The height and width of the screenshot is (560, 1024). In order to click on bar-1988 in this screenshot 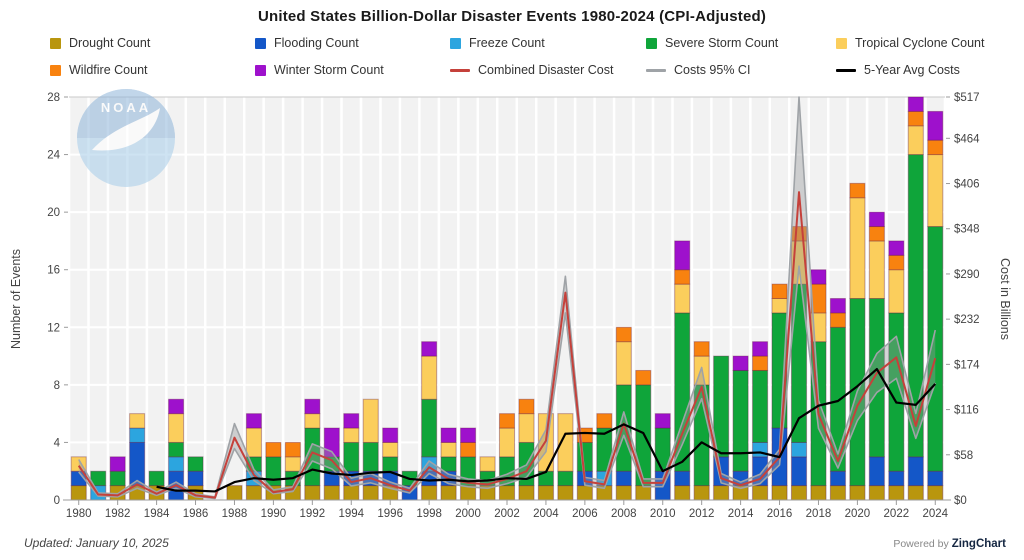, I will do `click(234, 493)`.